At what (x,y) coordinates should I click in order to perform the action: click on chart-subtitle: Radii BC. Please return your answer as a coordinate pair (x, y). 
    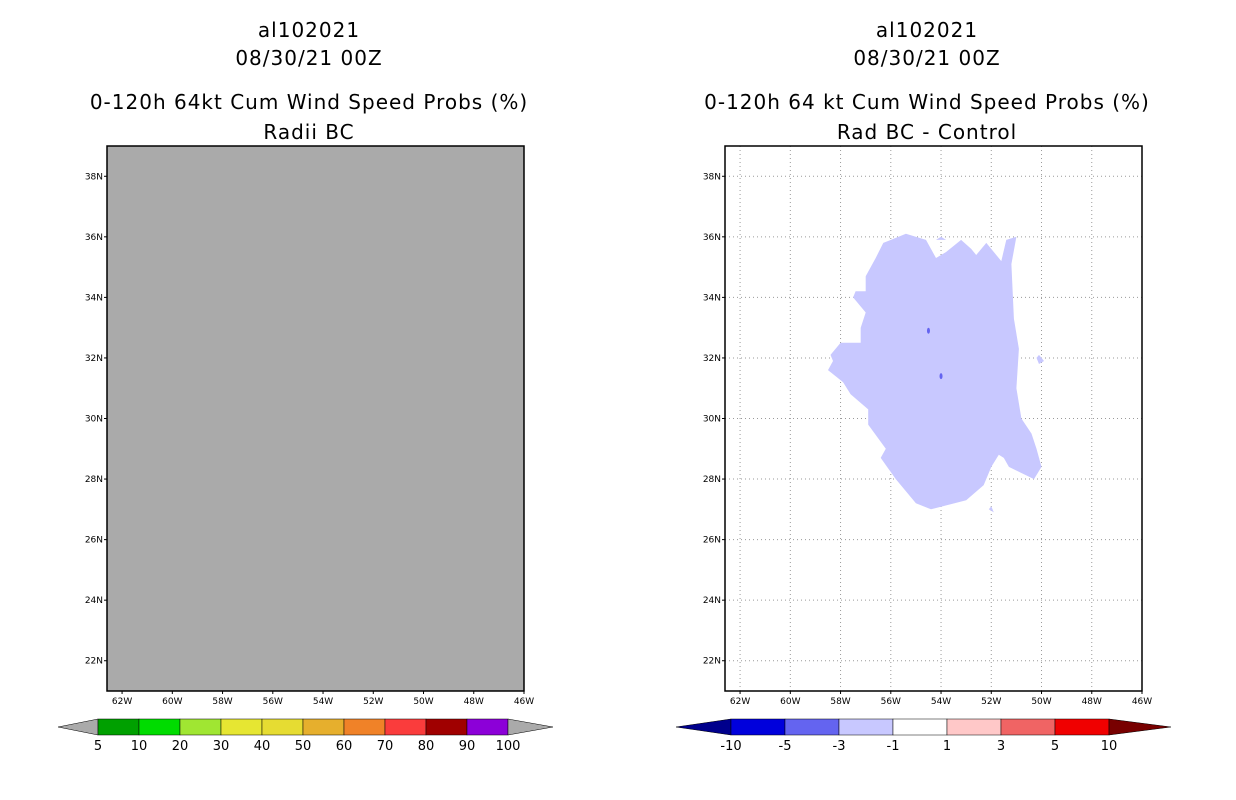
    Looking at the image, I should click on (309, 132).